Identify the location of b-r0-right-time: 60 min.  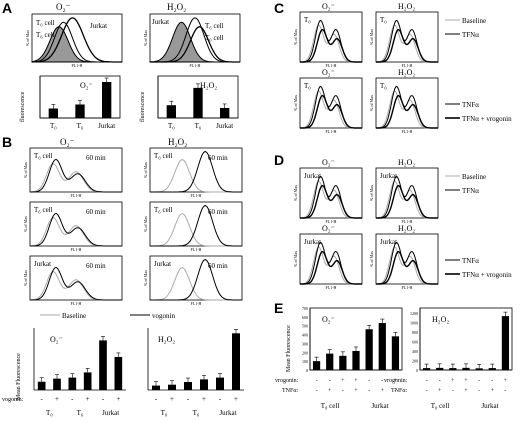
(218, 158).